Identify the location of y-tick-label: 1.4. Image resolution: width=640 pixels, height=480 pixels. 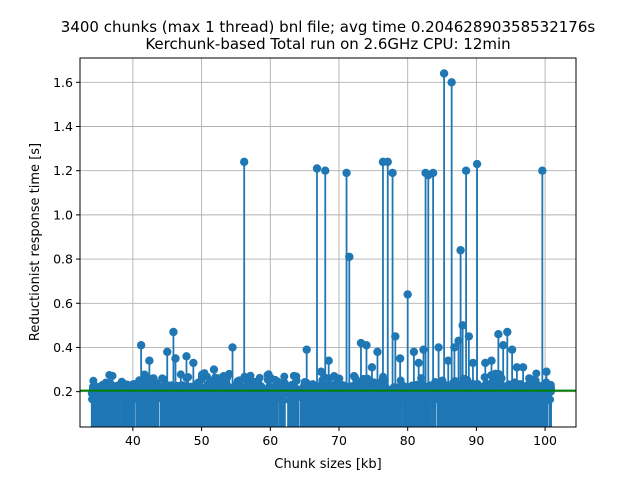
(63, 126).